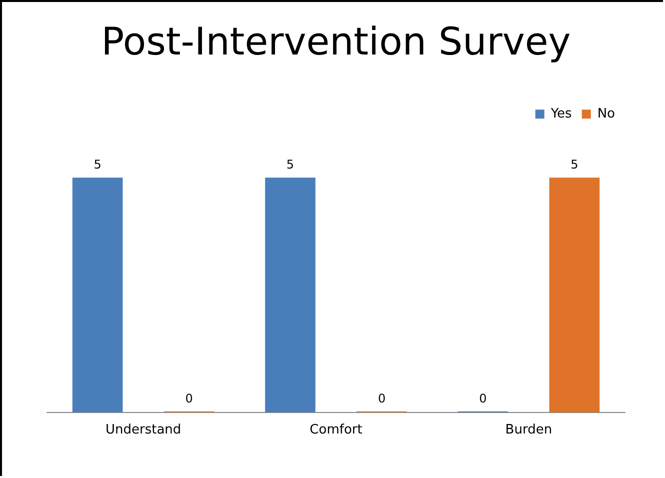  Describe the element at coordinates (336, 42) in the screenshot. I see `chart-title: Post-Intervention Survey` at that location.